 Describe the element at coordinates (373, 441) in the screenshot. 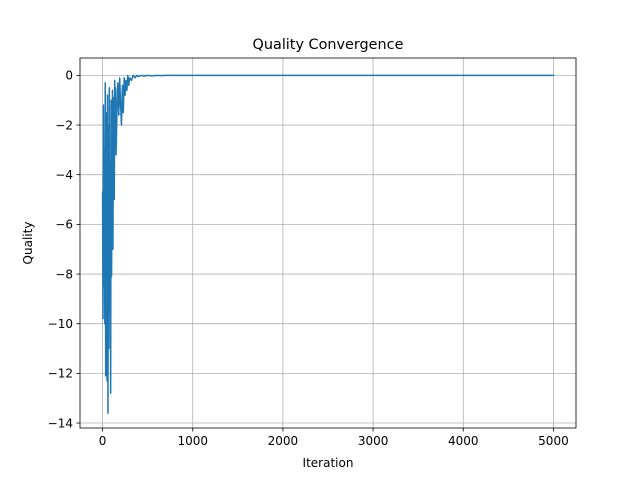

I see `x-tick-label: 3000` at that location.